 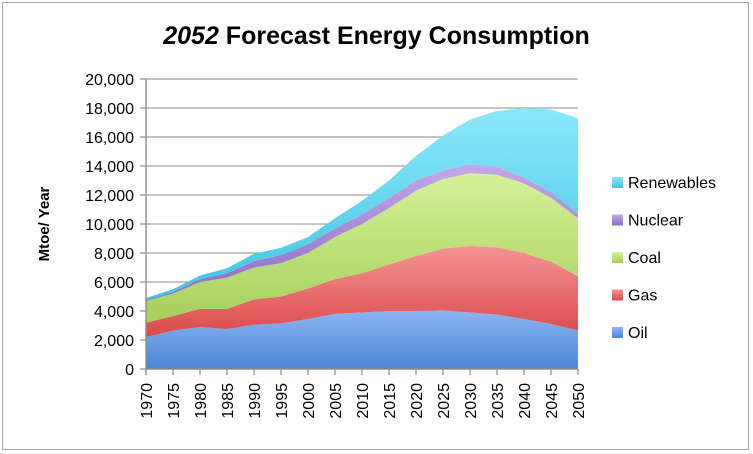 What do you see at coordinates (471, 401) in the screenshot?
I see `x-tick-label: 2030` at bounding box center [471, 401].